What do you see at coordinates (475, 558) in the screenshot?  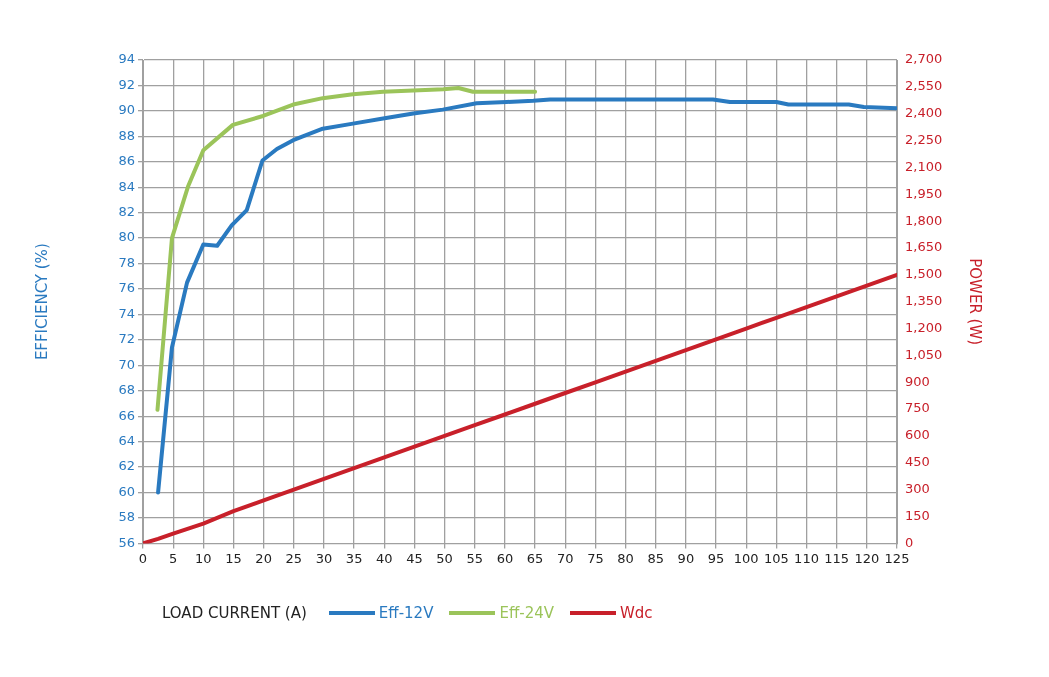 I see `x-tick-label: 55` at bounding box center [475, 558].